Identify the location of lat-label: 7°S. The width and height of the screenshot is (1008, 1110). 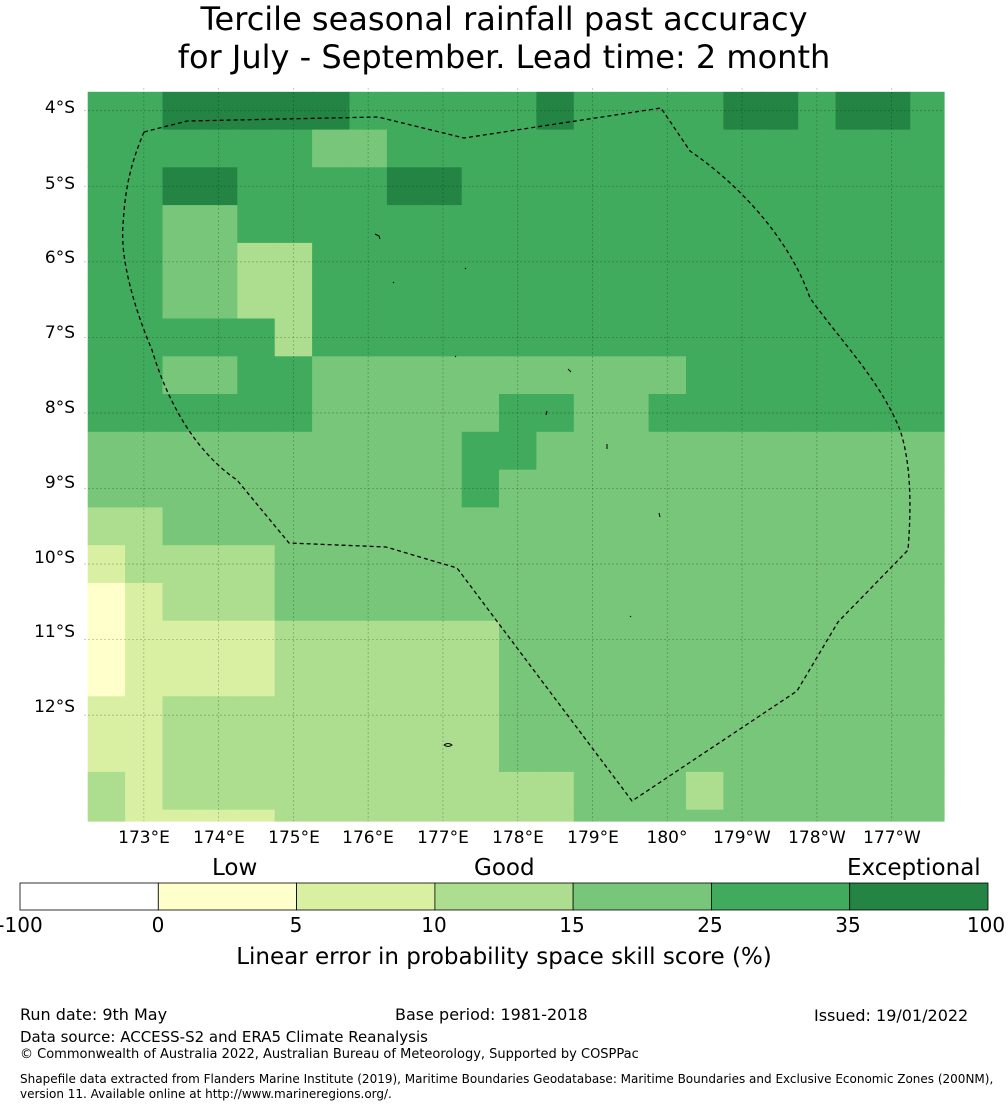
(59, 333).